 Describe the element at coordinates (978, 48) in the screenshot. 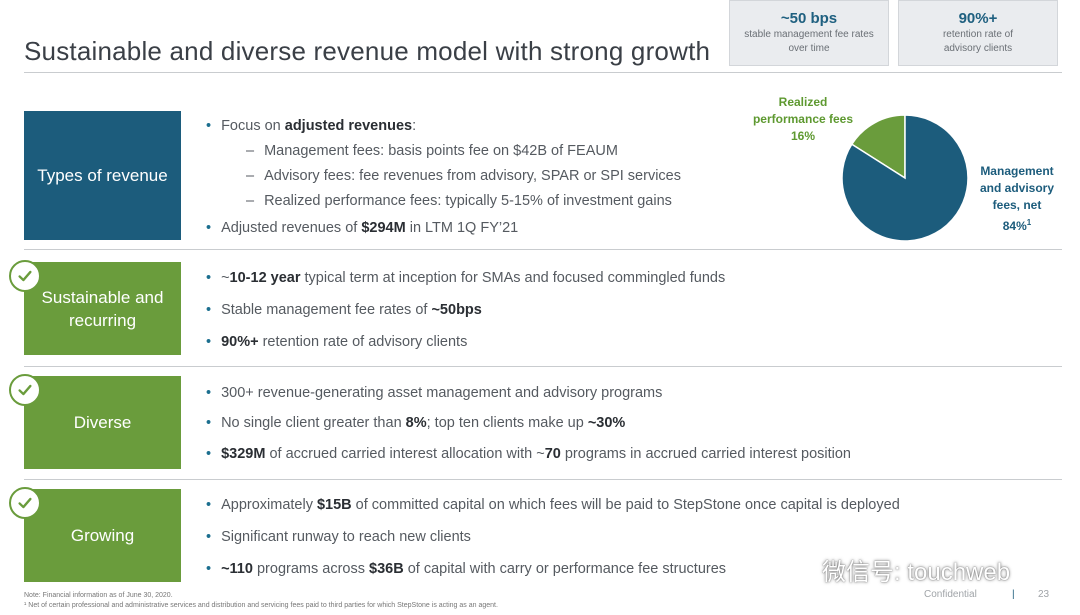

I see `stat-caption-line2: advisory clients` at that location.